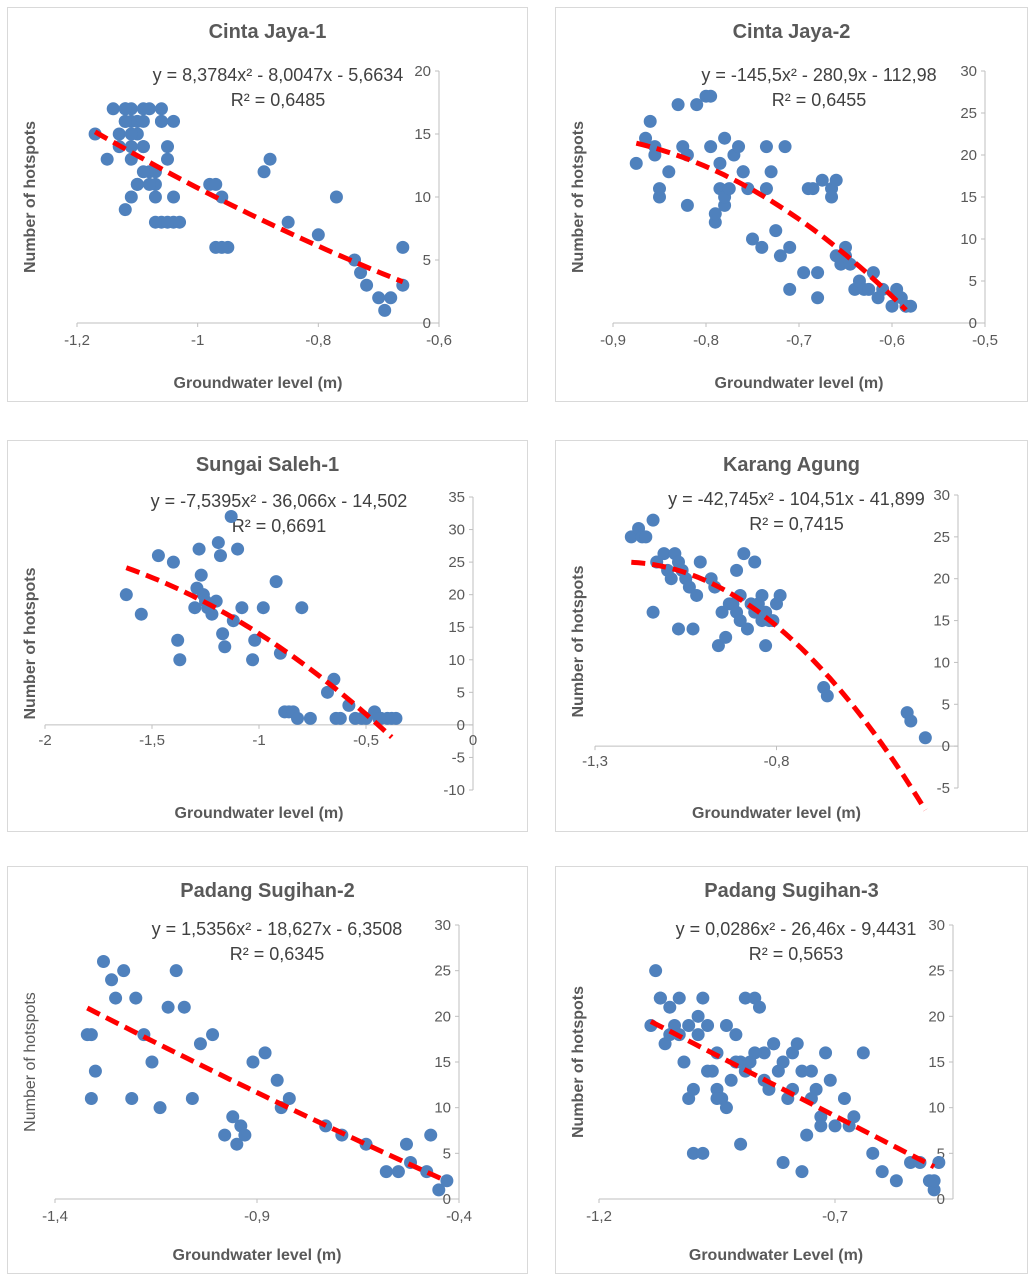 The width and height of the screenshot is (1029, 1279). I want to click on trendline-equation: y = -145,5x² - 280,9x - 112,98, so click(818, 75).